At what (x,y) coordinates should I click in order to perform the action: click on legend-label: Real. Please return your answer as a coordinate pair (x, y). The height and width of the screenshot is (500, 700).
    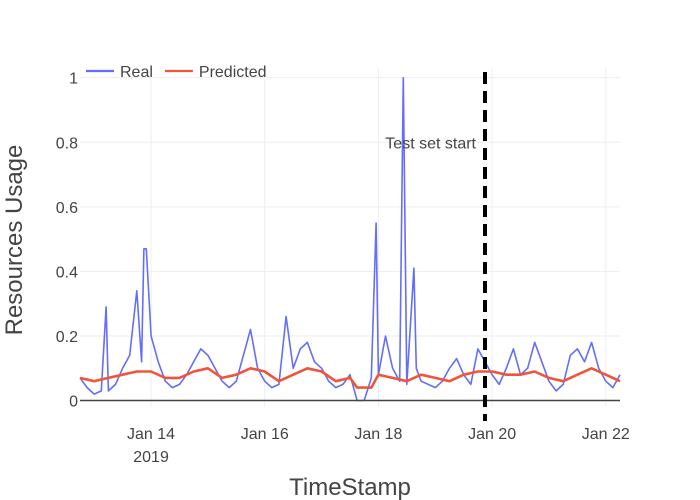
    Looking at the image, I should click on (136, 72).